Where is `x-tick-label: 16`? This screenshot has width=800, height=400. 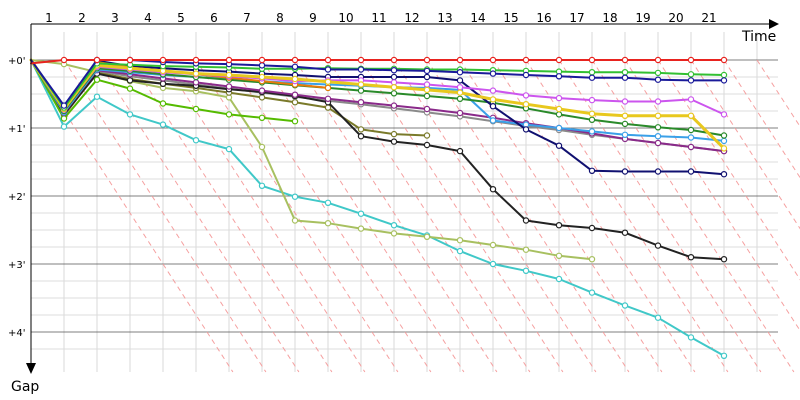 x-tick-label: 16 is located at coordinates (543, 18).